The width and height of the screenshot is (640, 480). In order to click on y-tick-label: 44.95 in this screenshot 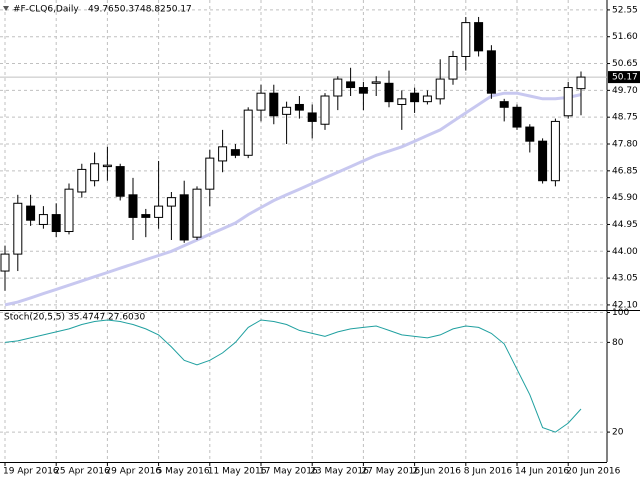, I will do `click(625, 225)`.